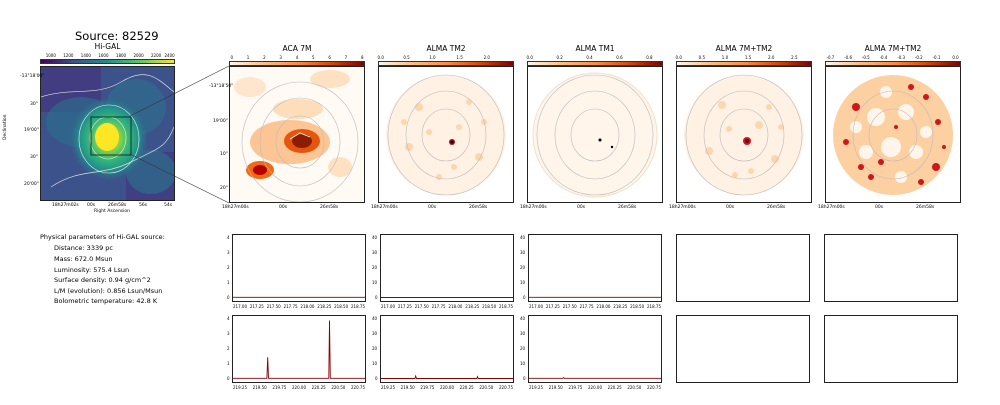 This screenshot has width=1000, height=405. I want to click on spectrum-alma-tm1-row1, so click(595, 268).